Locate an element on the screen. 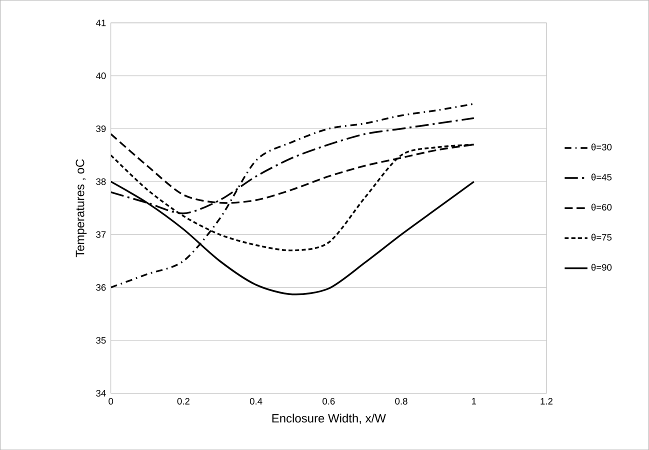 The image size is (649, 450). y-tick-label: 37 is located at coordinates (101, 234).